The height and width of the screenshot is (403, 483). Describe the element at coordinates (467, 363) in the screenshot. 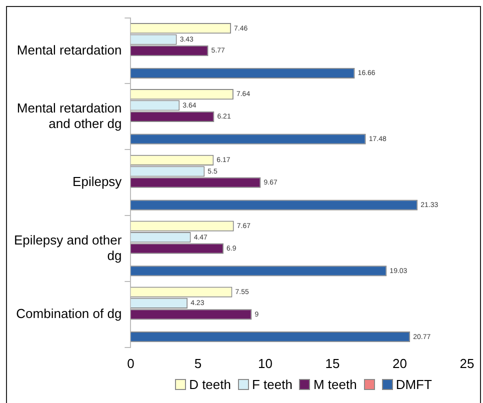

I see `x-tick-label: 25` at that location.